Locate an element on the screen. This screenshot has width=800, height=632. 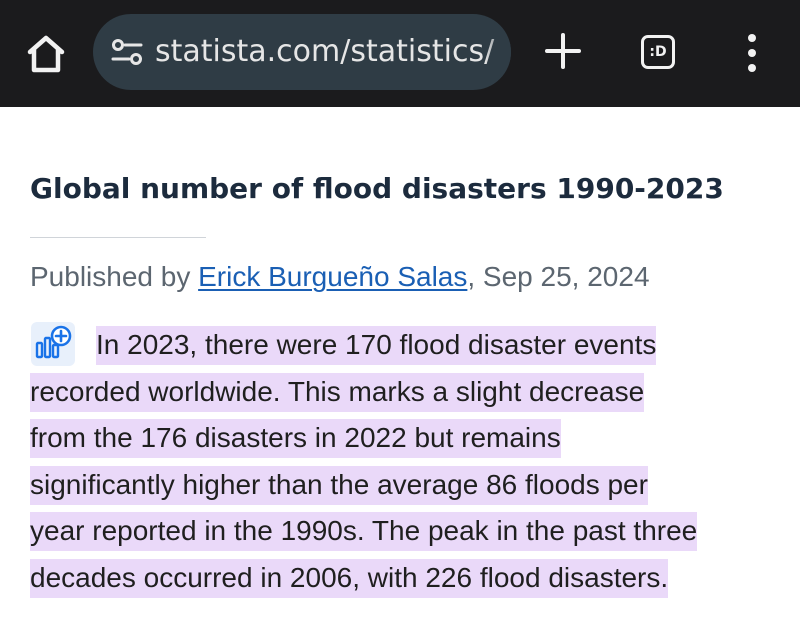
new-tab-button is located at coordinates (563, 51).